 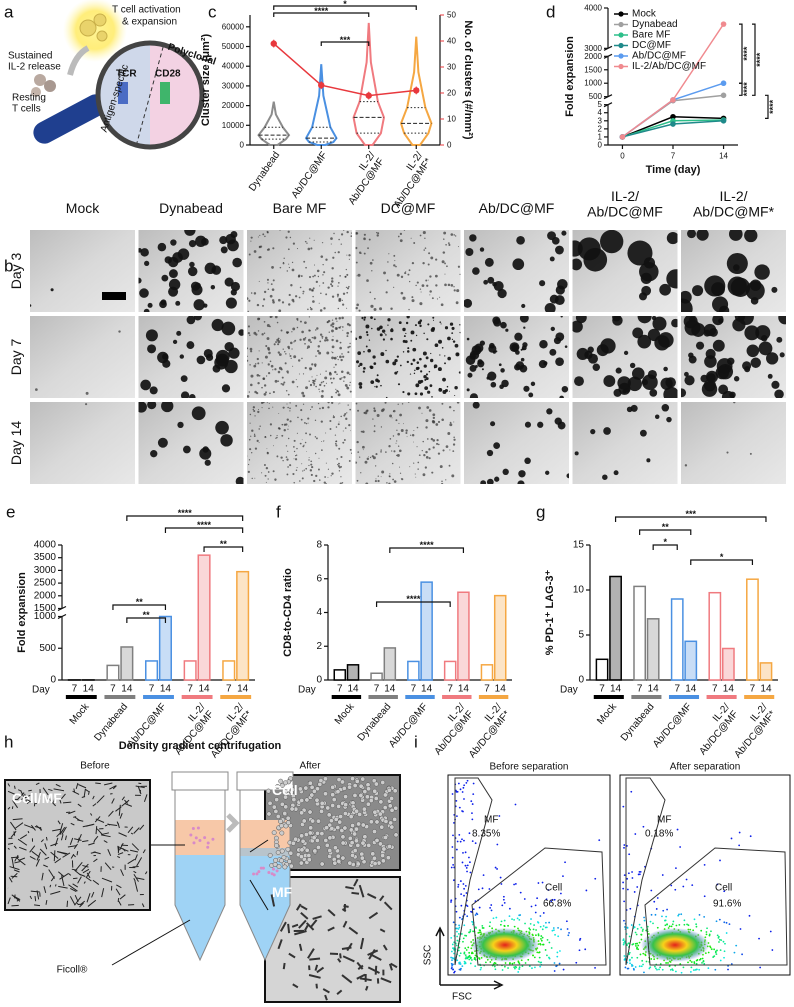 I want to click on cell-icon, so click(x=40, y=80).